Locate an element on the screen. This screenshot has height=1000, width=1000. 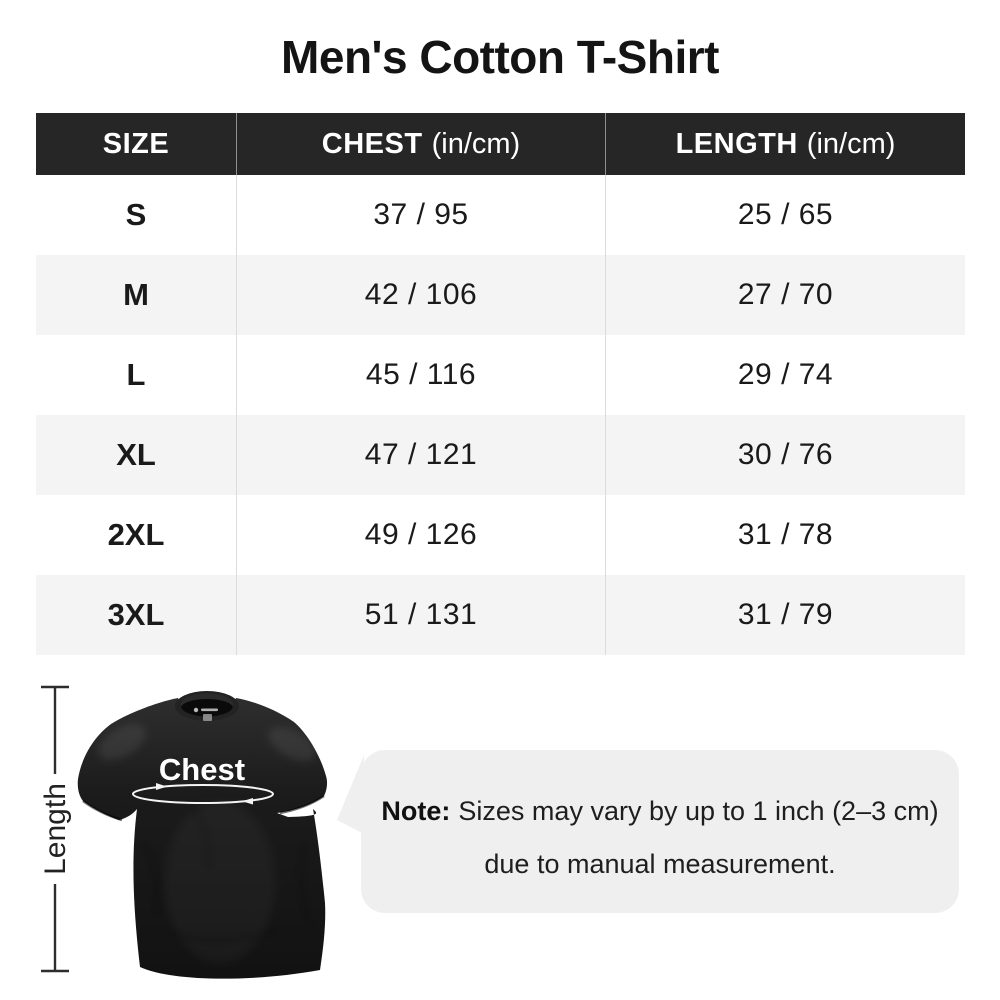
cell-size: L is located at coordinates (136, 375).